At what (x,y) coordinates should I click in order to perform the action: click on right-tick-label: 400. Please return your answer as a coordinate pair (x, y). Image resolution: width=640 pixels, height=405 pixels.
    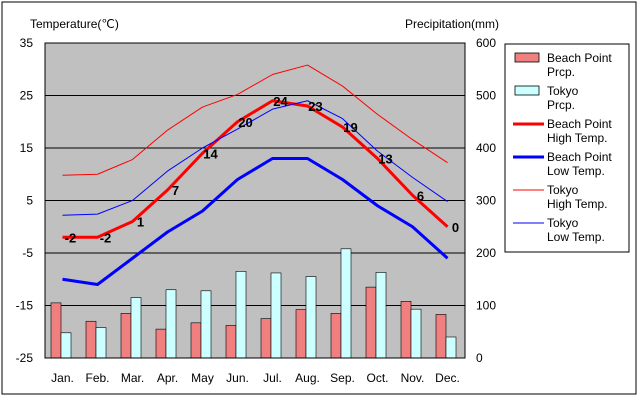
    Looking at the image, I should click on (486, 148).